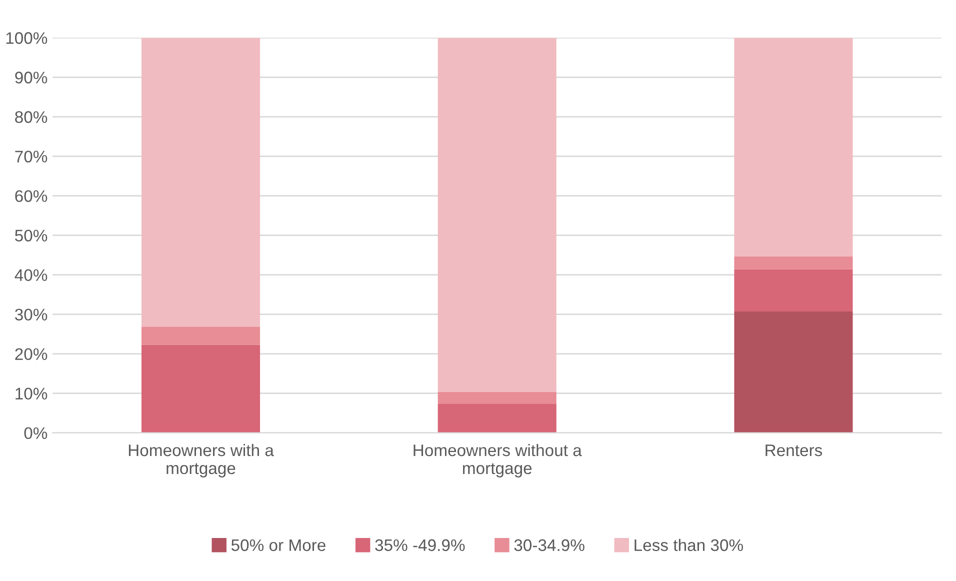  I want to click on y-tick-label: 50%, so click(31, 236).